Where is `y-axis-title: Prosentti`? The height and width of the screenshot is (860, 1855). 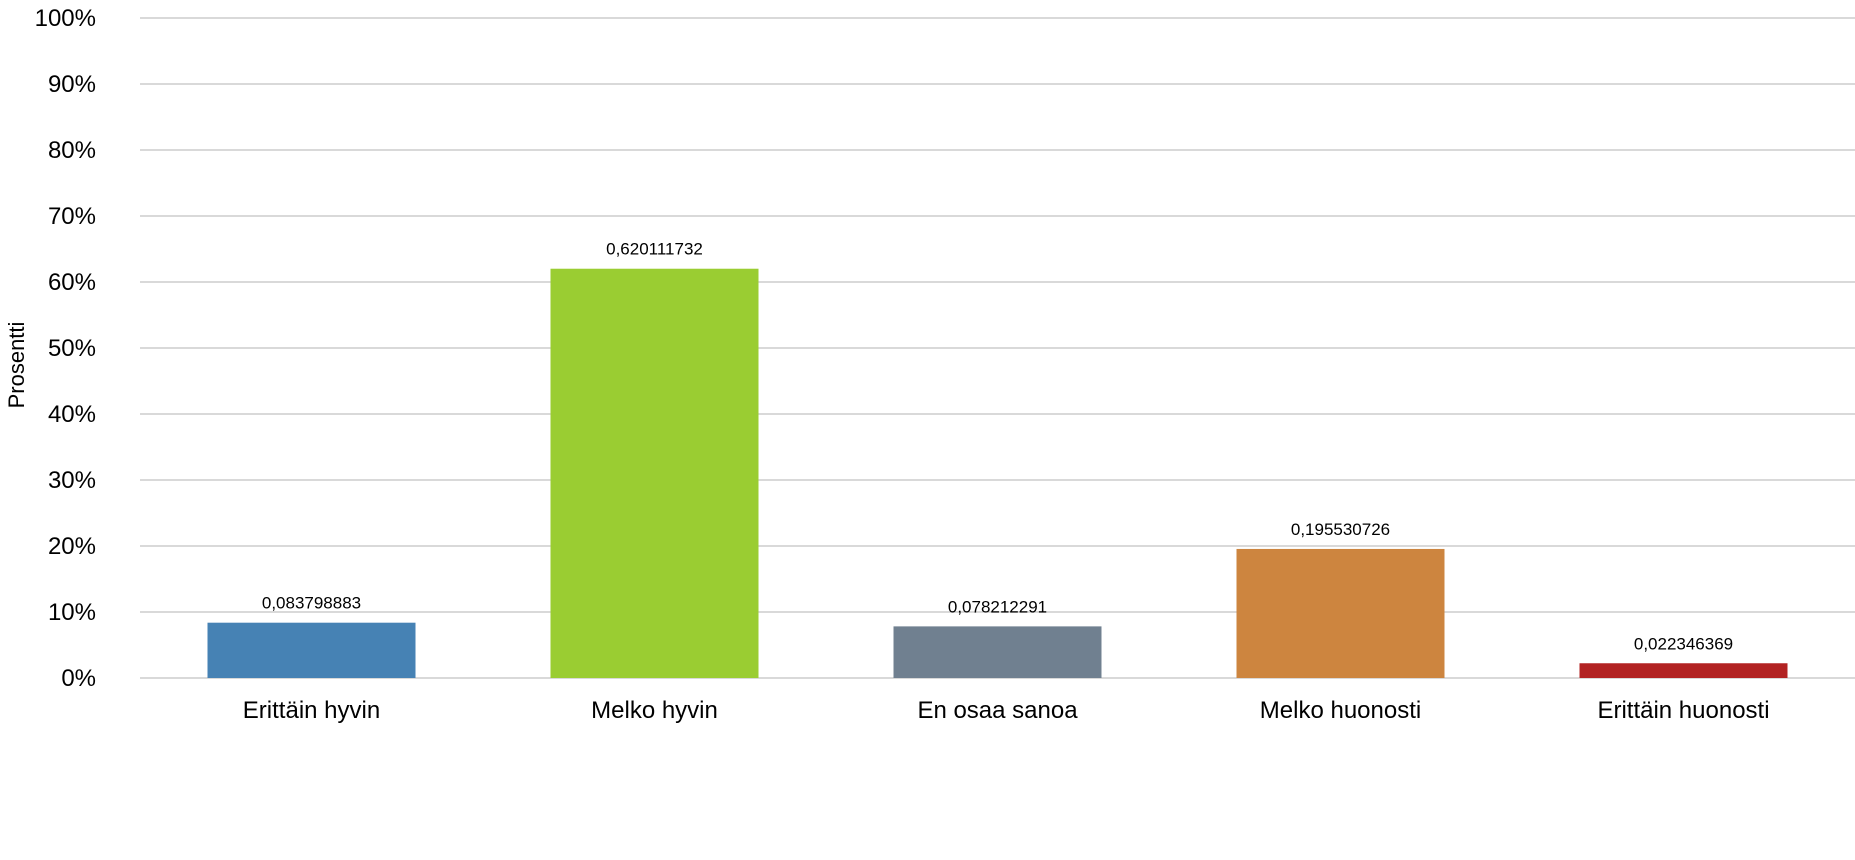
y-axis-title: Prosentti is located at coordinates (16, 365).